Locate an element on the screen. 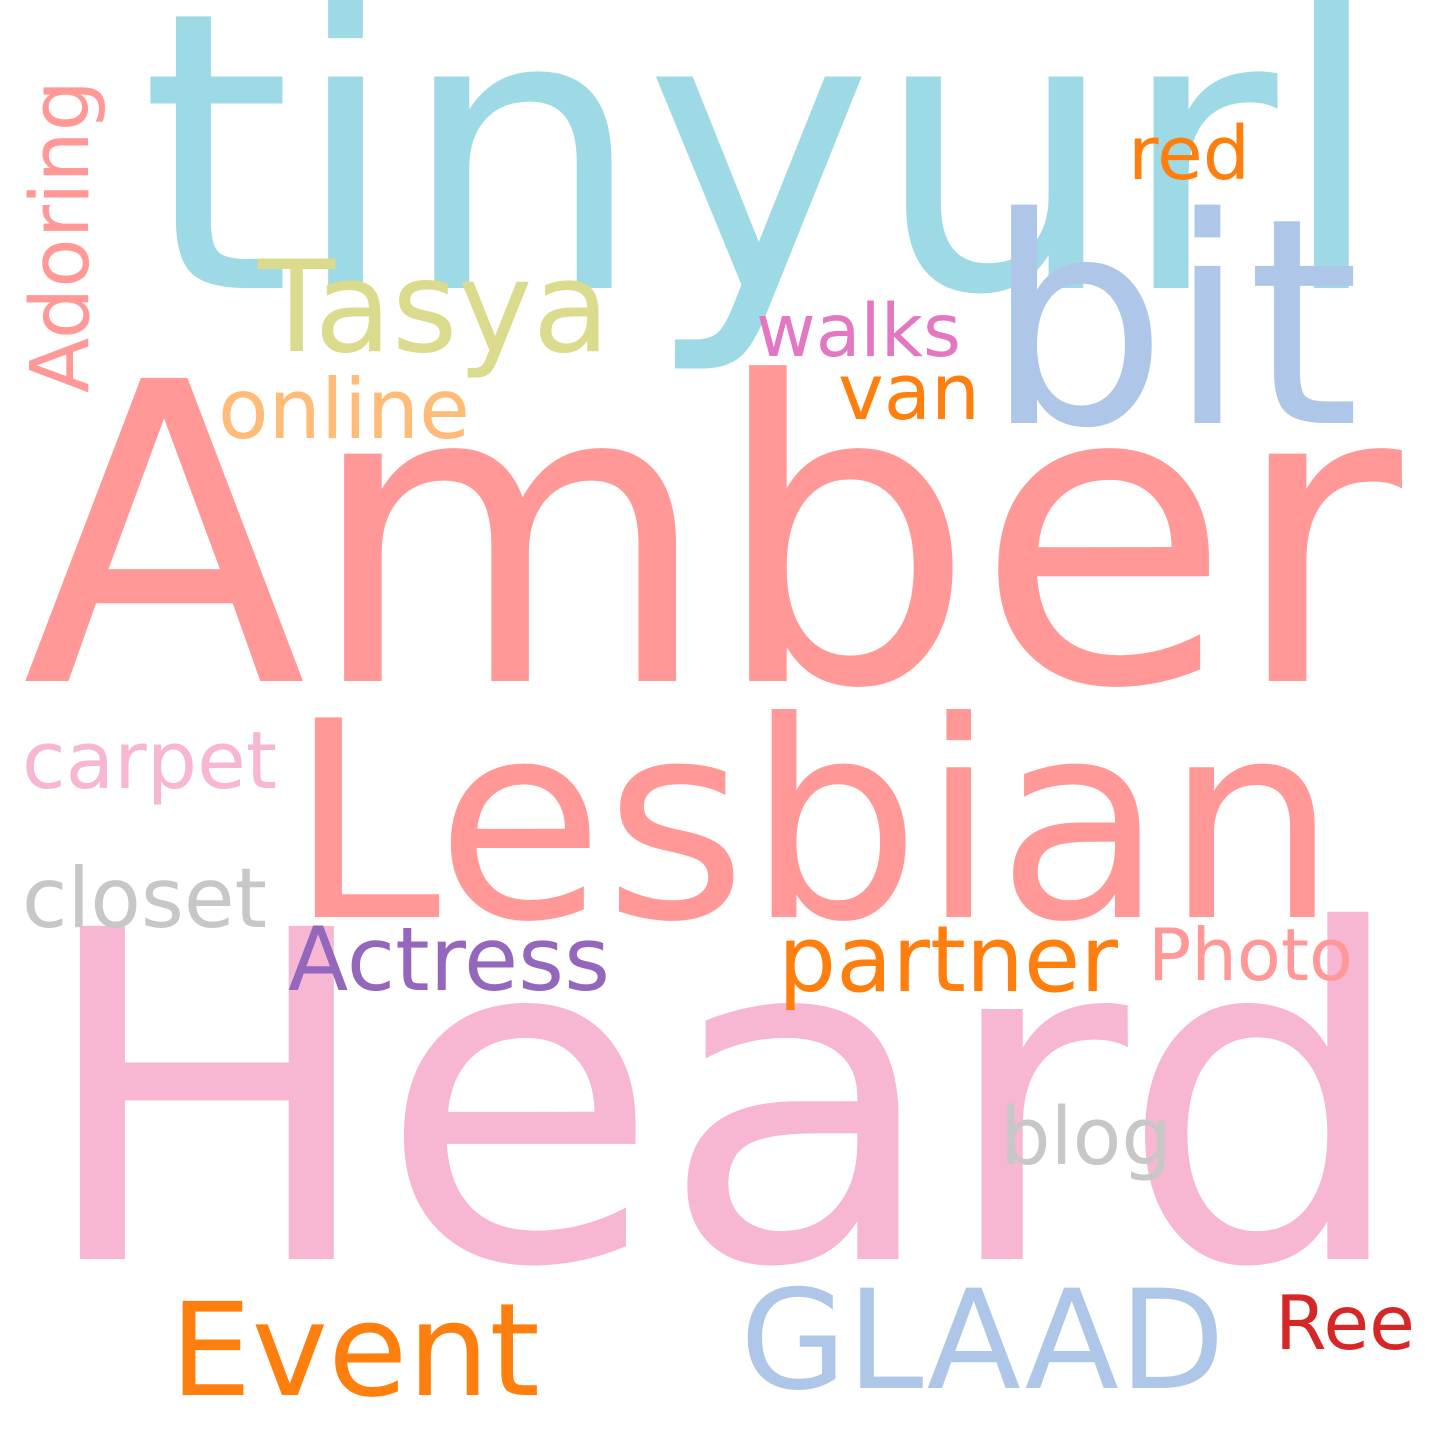 Image resolution: width=1440 pixels, height=1440 pixels. word-blog: blog is located at coordinates (1086, 1136).